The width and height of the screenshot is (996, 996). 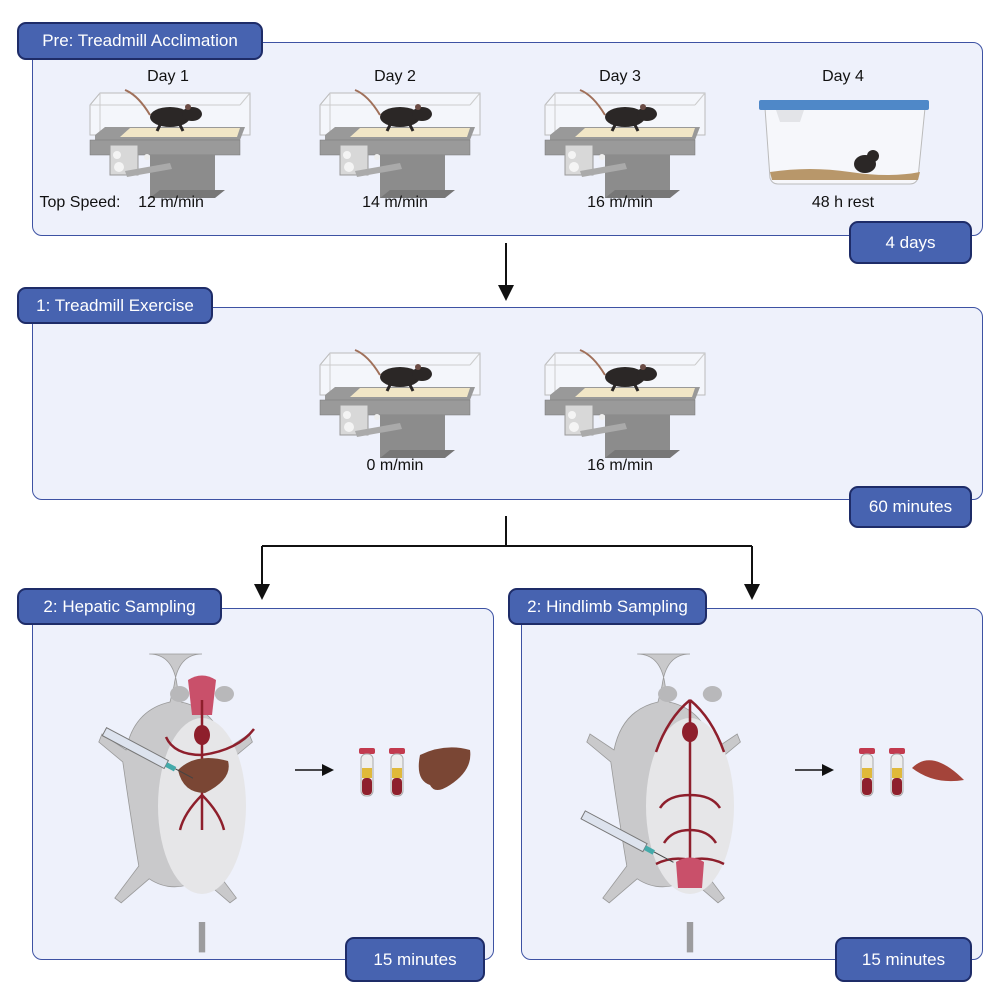 I want to click on treadmill-16-speed, so click(x=625, y=404).